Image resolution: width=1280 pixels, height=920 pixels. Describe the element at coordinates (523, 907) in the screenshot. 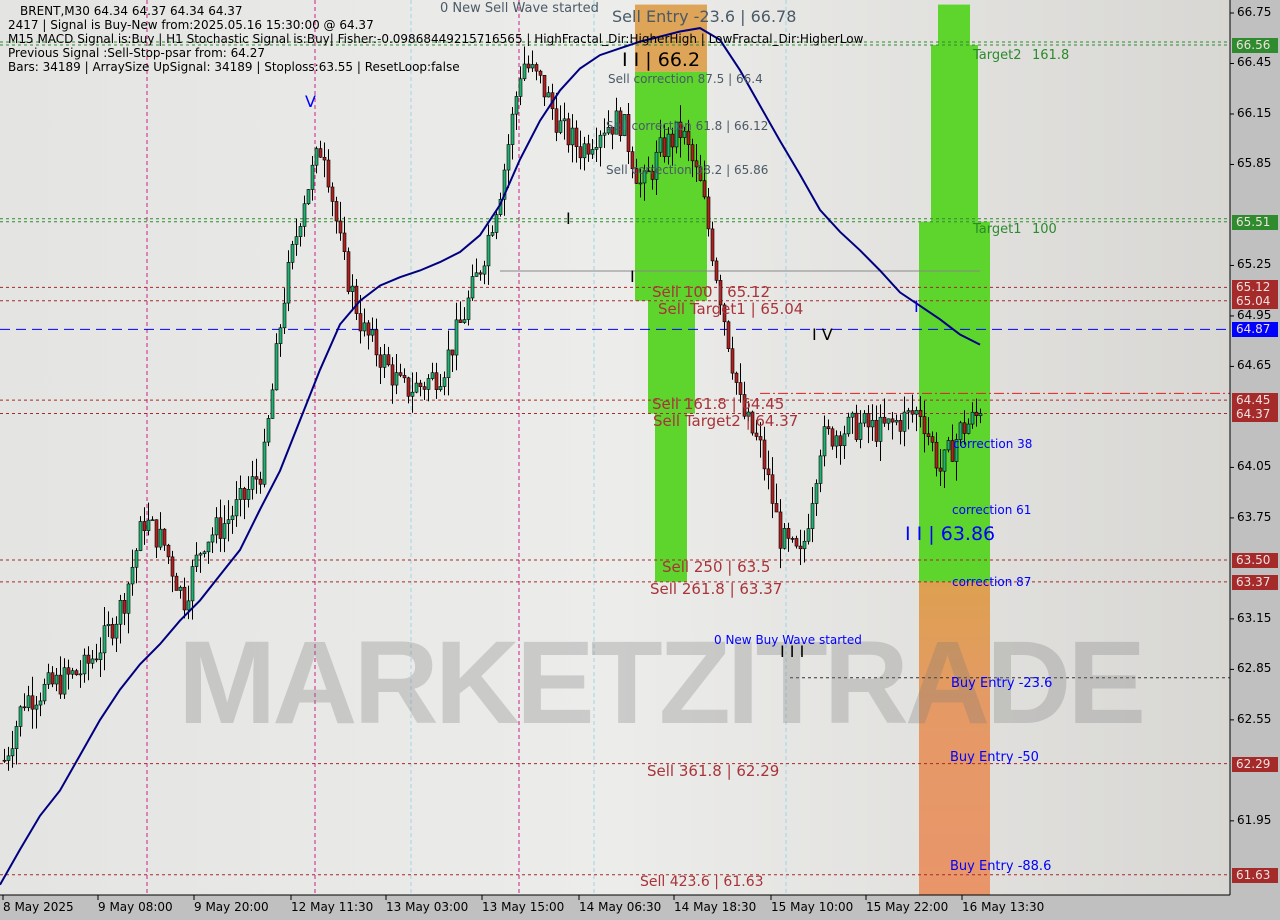

I see `time-tick-label: 13 May 15:00` at that location.